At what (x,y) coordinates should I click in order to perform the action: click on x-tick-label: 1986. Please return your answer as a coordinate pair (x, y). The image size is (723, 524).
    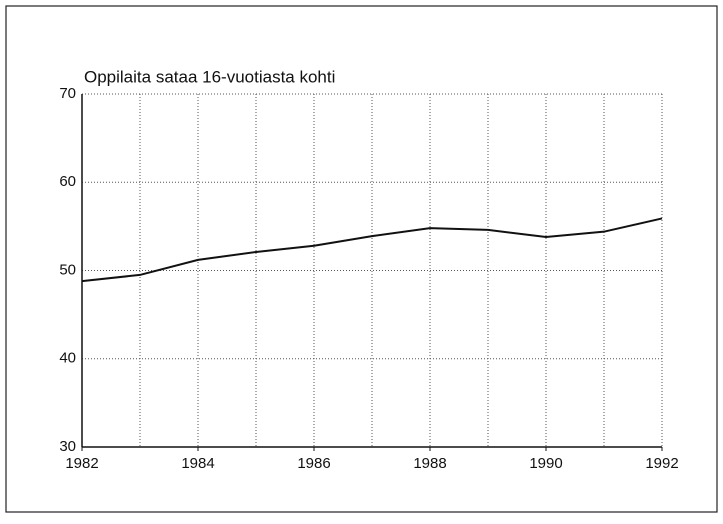
    Looking at the image, I should click on (313, 463).